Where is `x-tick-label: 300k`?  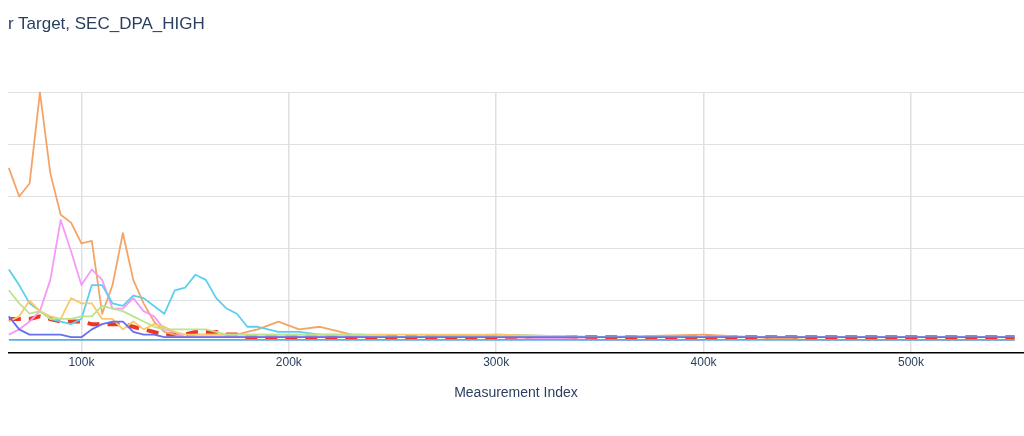 x-tick-label: 300k is located at coordinates (497, 362).